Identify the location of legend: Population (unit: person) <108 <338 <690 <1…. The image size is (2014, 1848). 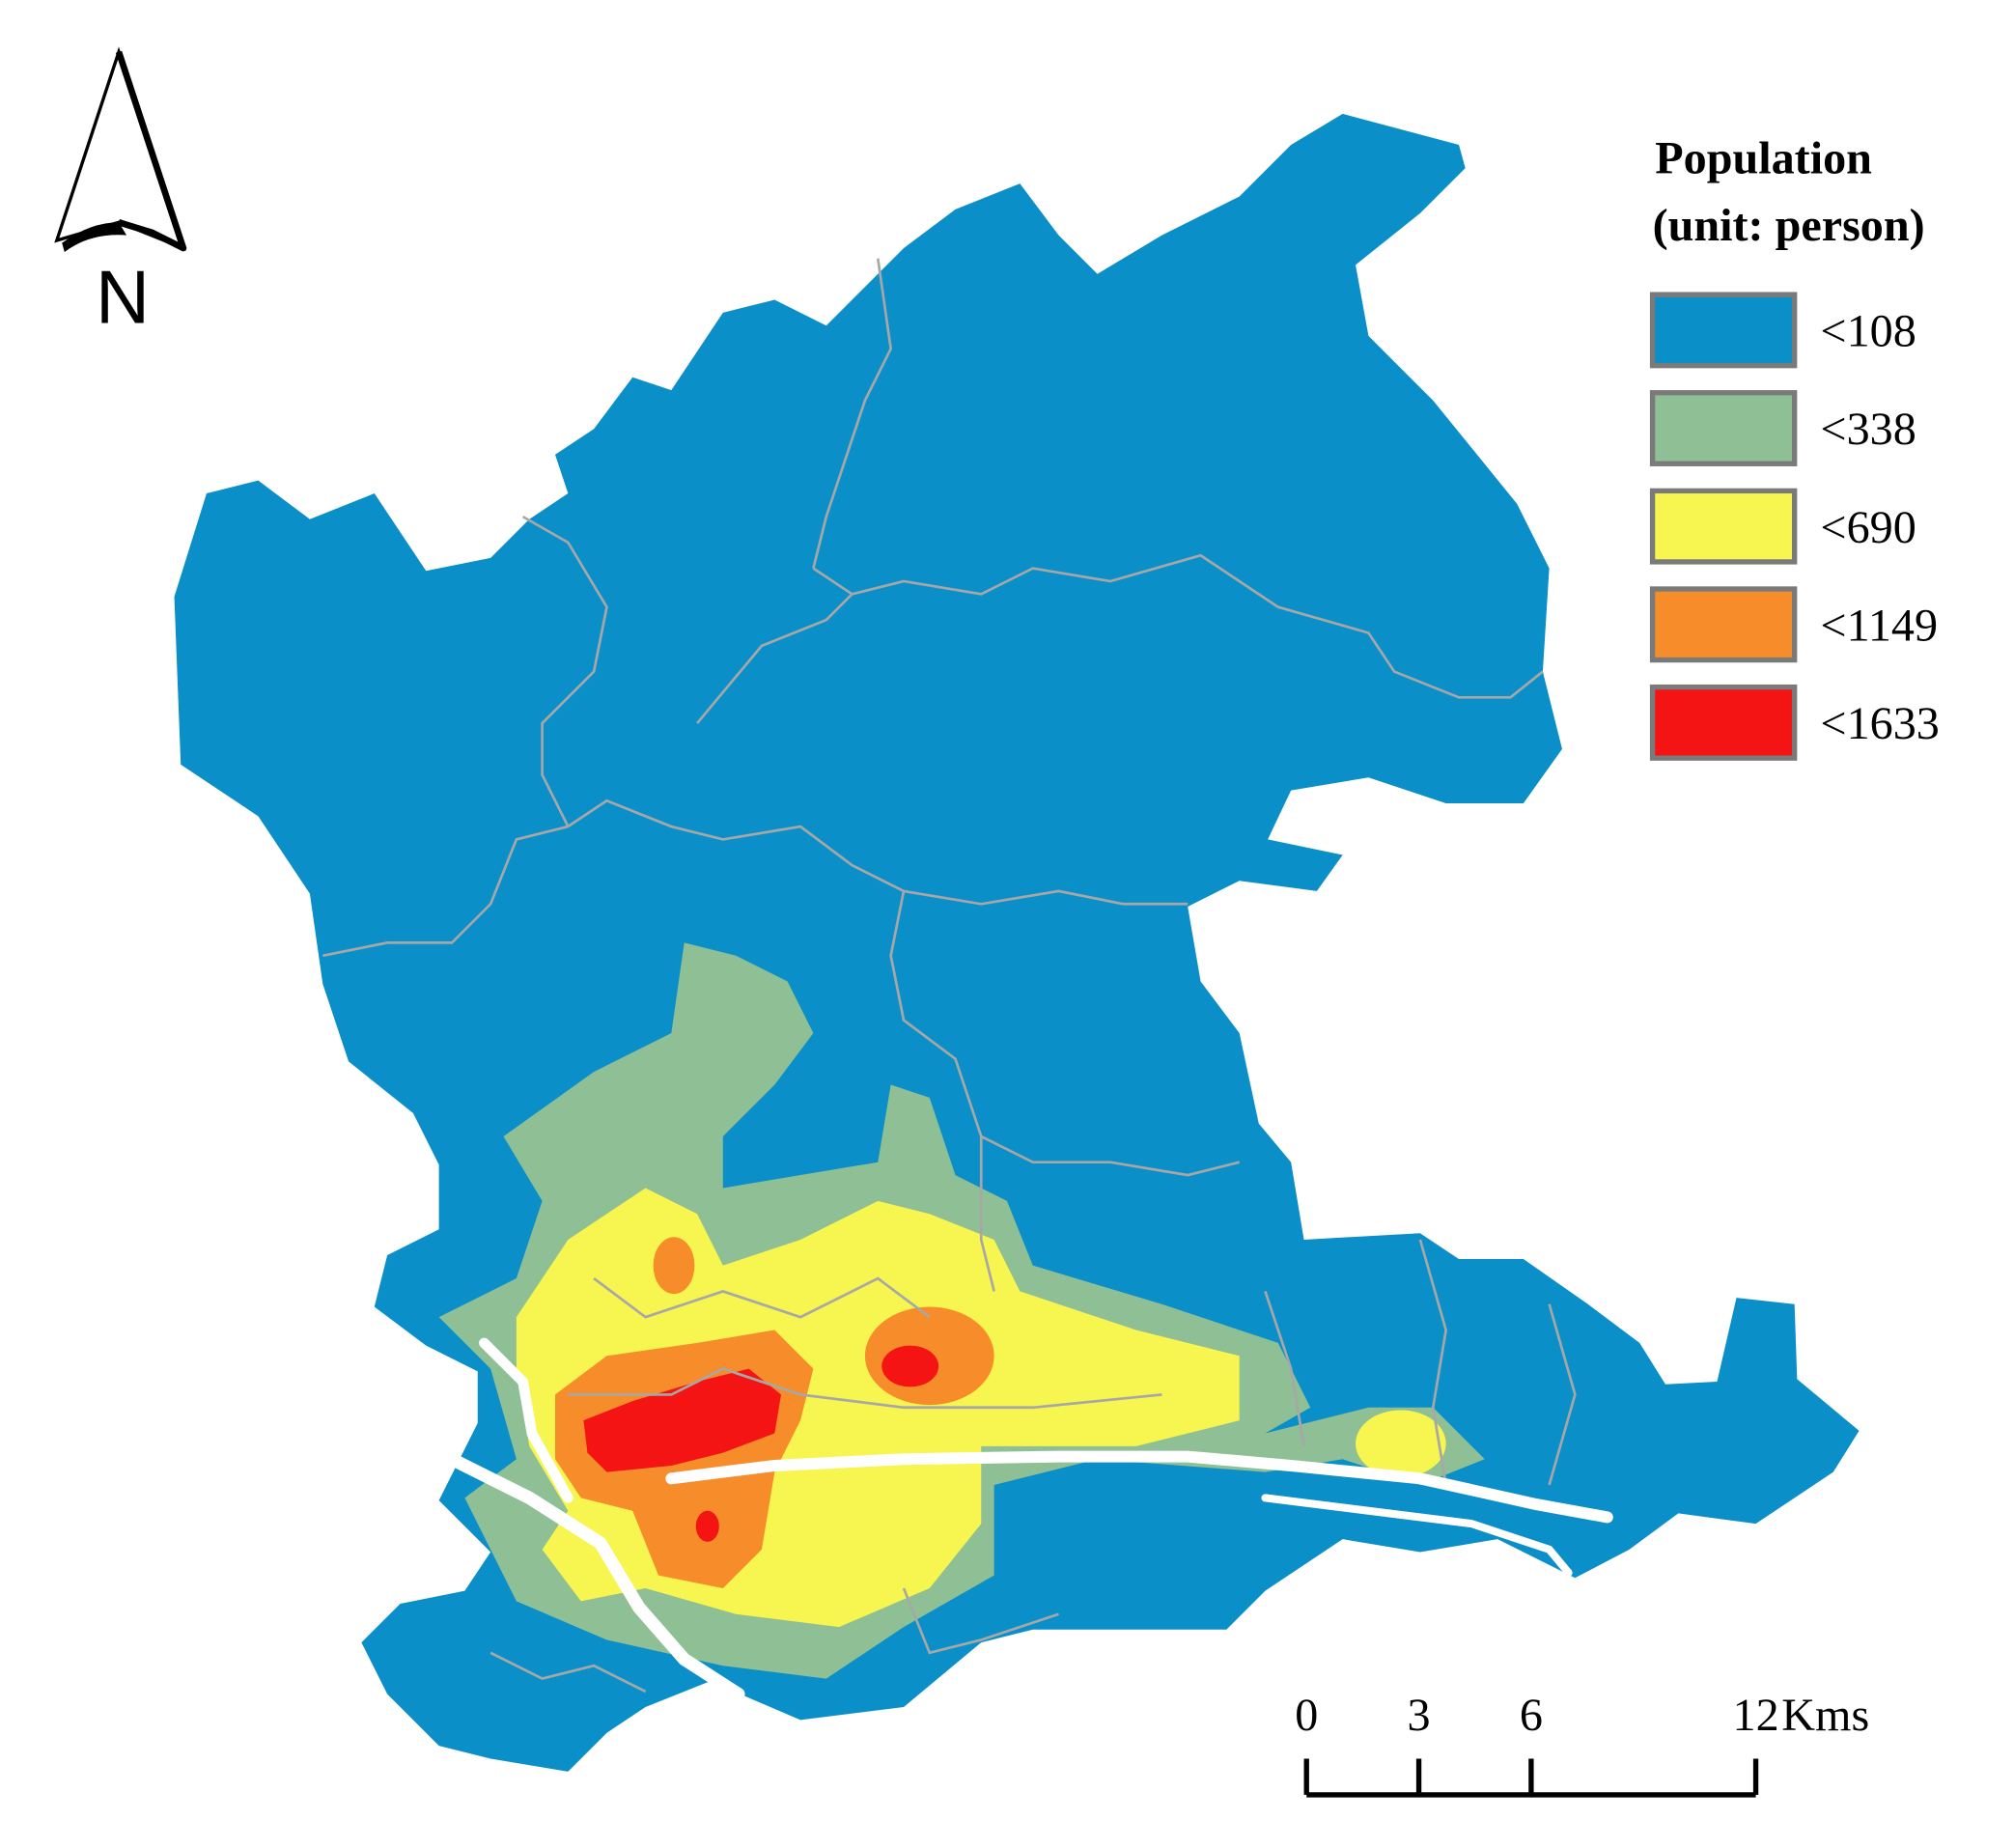
(1794, 447).